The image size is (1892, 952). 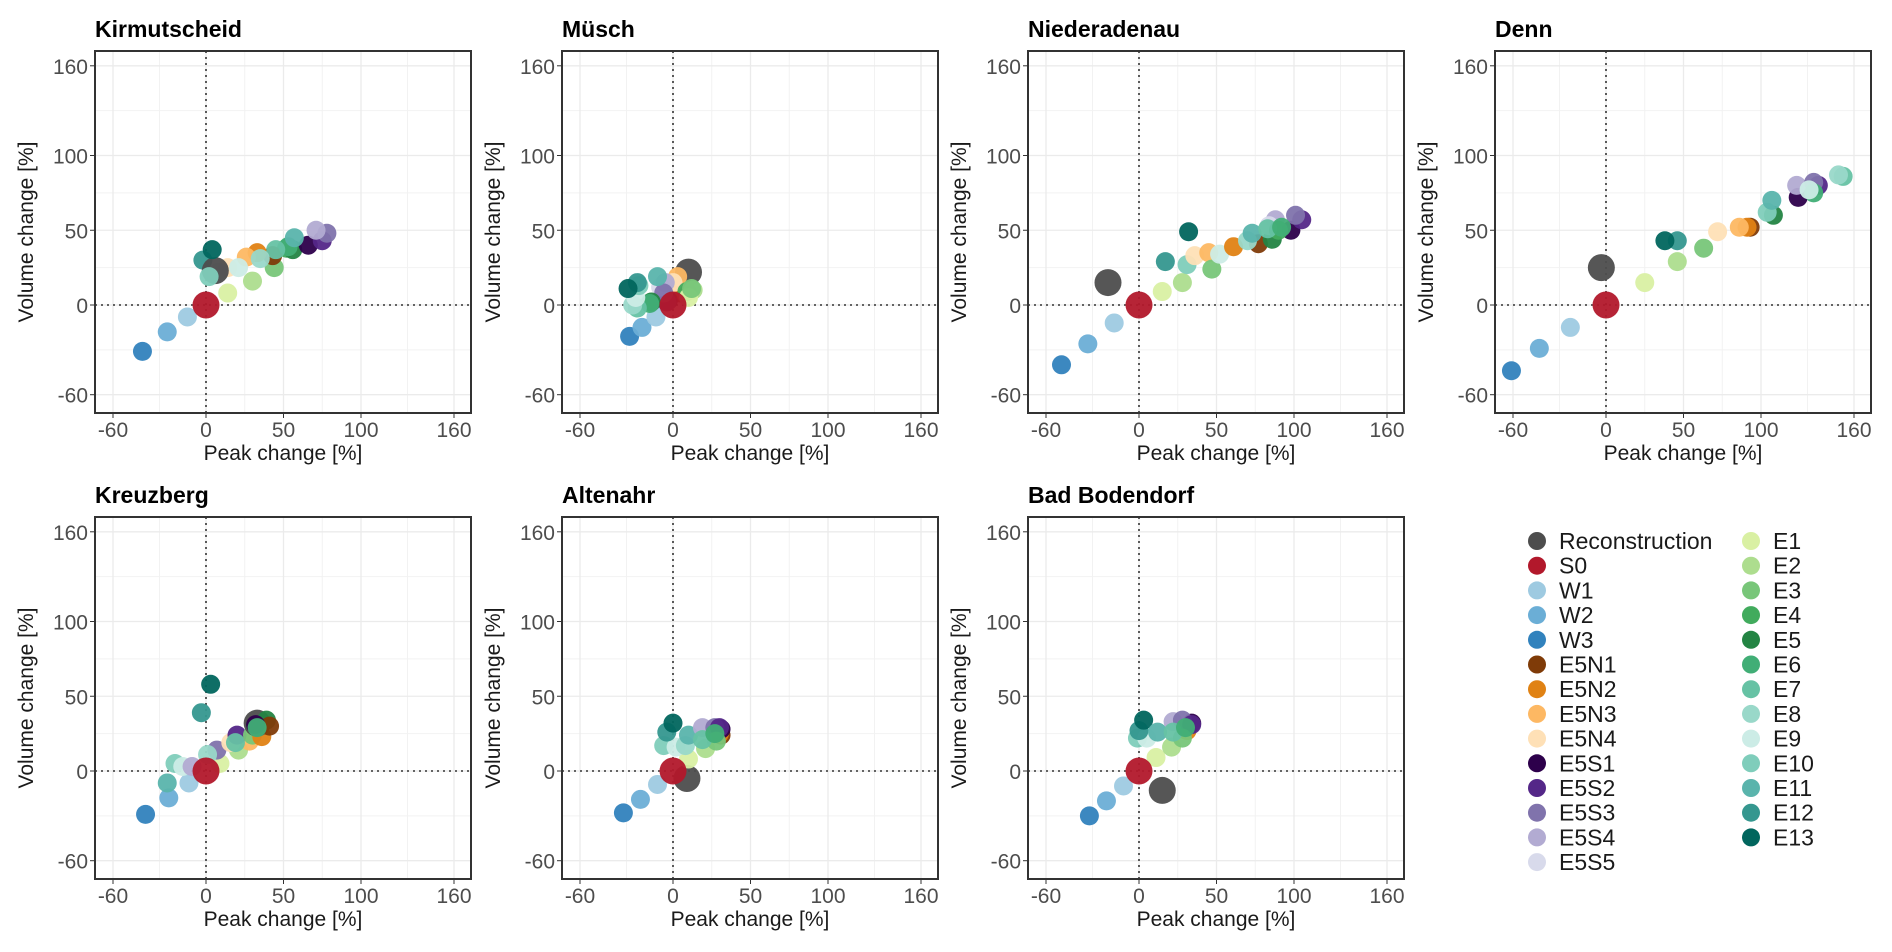 What do you see at coordinates (1576, 590) in the screenshot?
I see `legend-label: W1` at bounding box center [1576, 590].